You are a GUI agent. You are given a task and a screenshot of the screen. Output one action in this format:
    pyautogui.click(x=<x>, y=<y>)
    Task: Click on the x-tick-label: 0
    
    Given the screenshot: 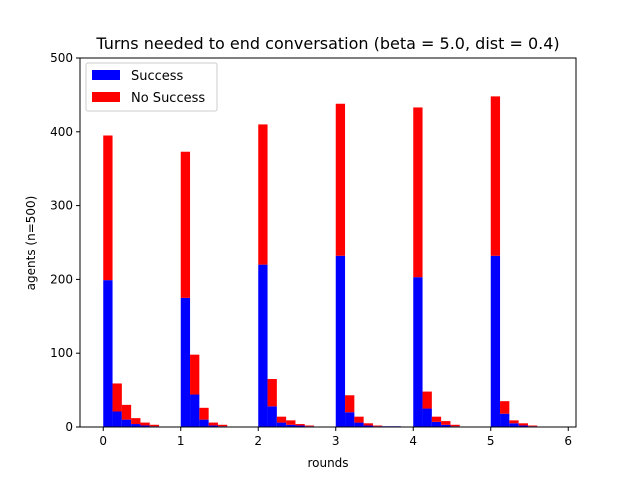 What is the action you would take?
    pyautogui.click(x=103, y=441)
    